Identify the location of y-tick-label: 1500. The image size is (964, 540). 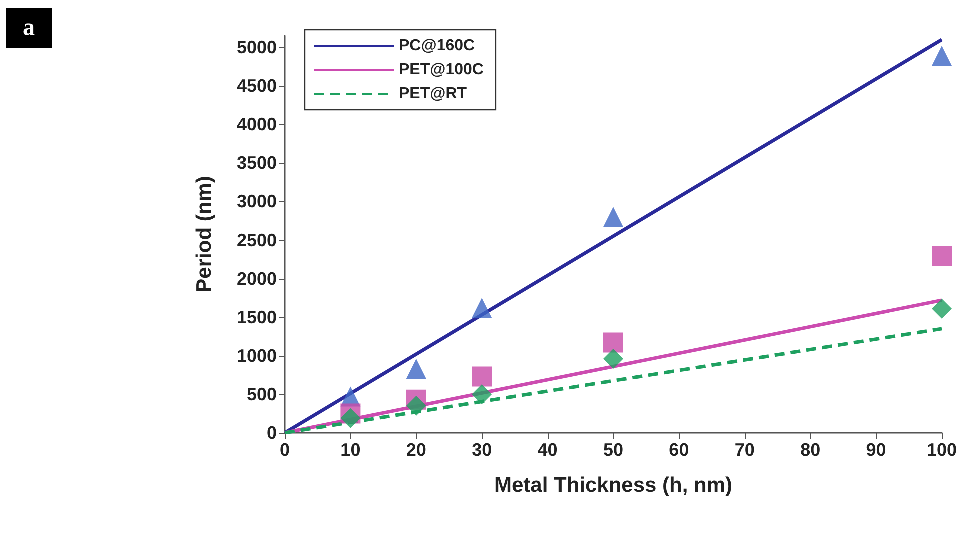
(256, 317).